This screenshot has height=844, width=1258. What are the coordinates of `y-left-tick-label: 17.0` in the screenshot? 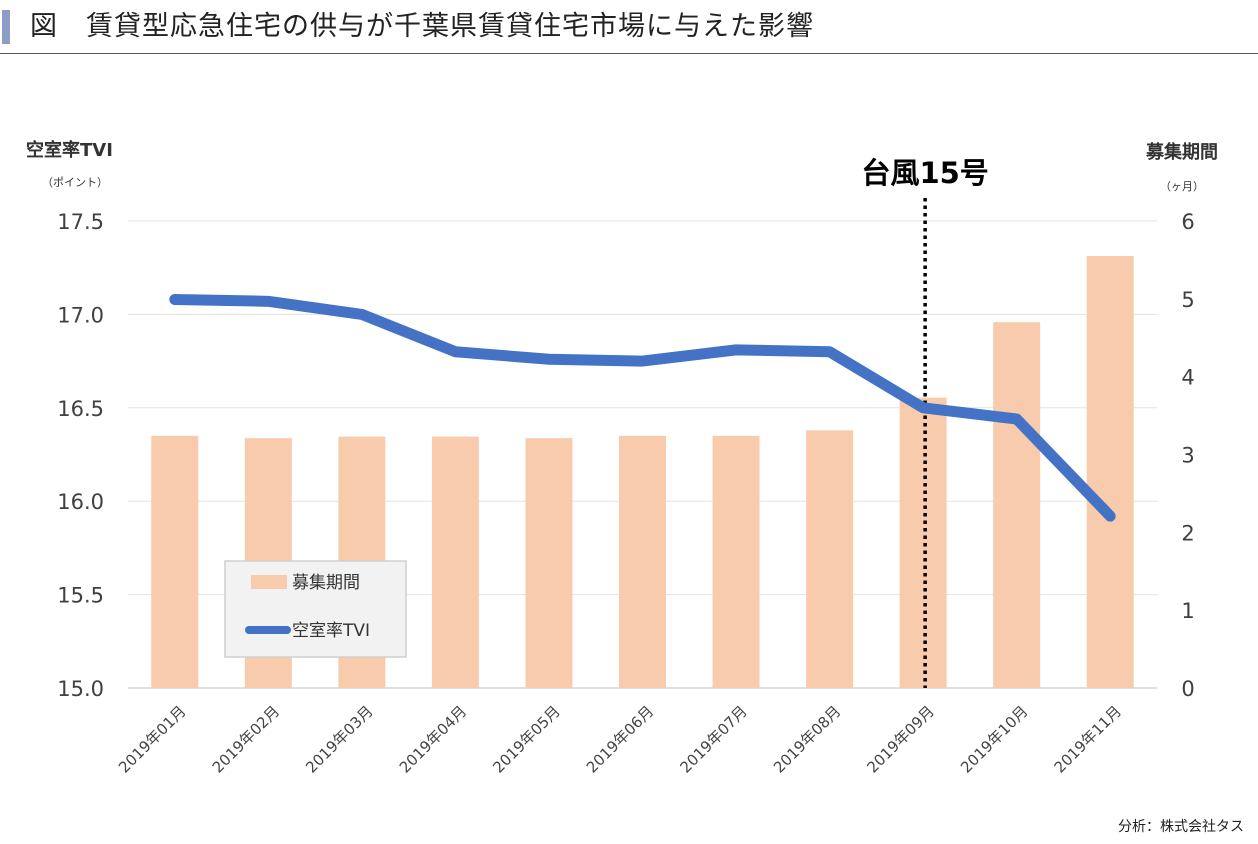 It's located at (80, 315).